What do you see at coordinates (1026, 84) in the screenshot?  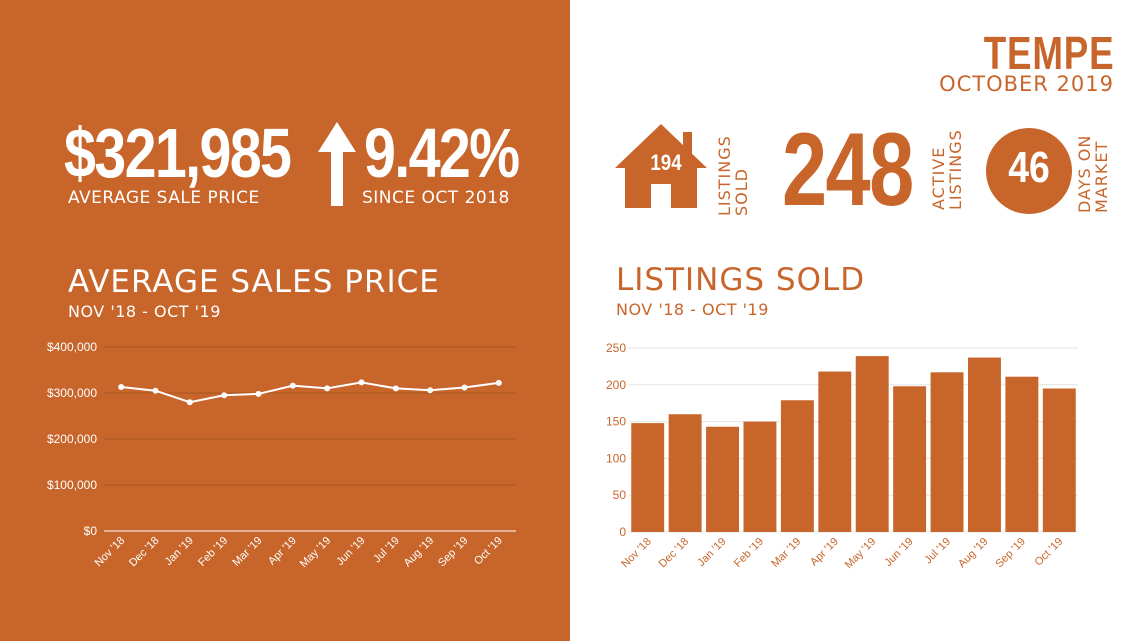 I see `report-period: OCTOBER 2019` at bounding box center [1026, 84].